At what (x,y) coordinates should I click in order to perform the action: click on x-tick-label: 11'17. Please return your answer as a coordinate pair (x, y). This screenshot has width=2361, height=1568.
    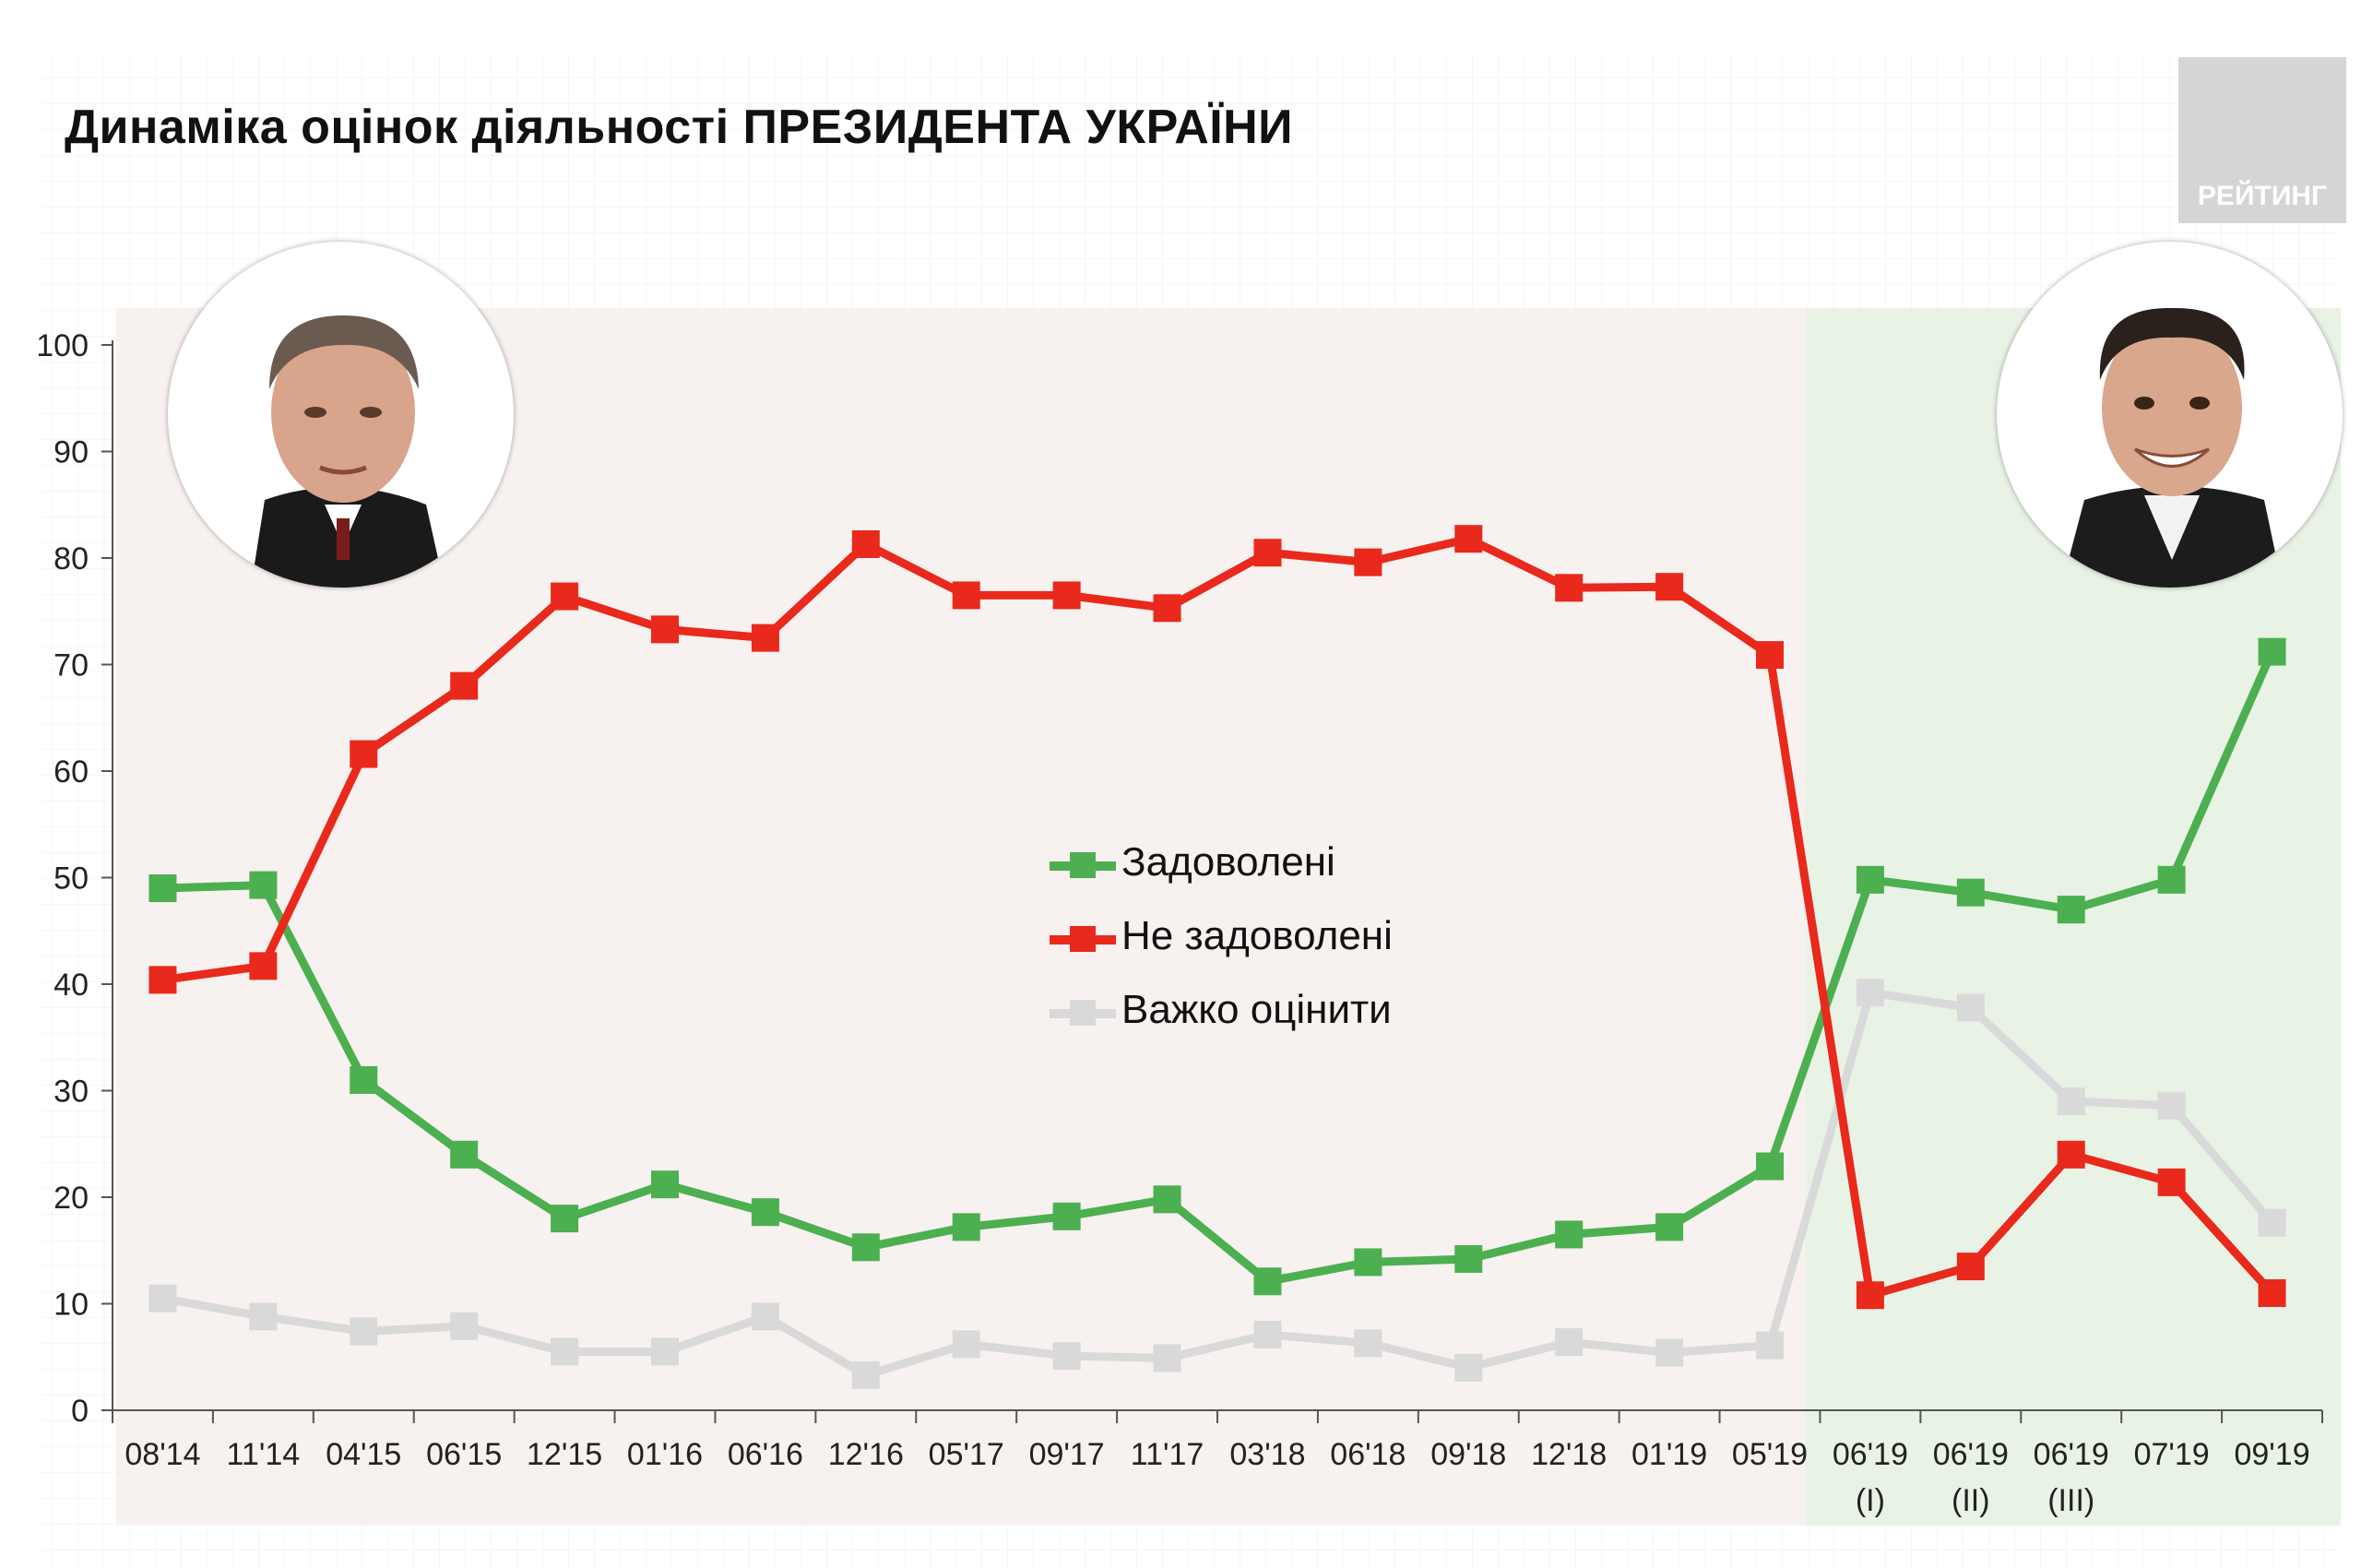
    Looking at the image, I should click on (1167, 1454).